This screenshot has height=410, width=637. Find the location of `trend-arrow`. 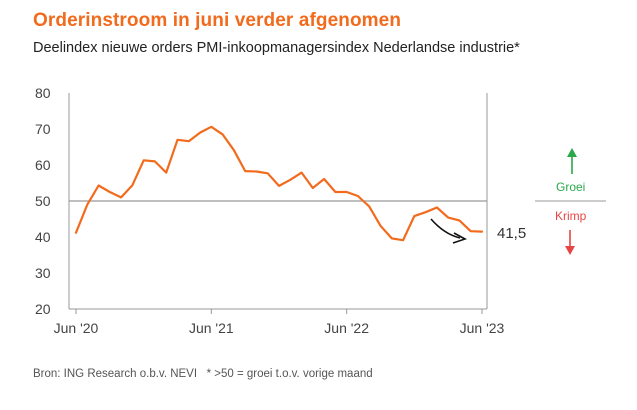

trend-arrow is located at coordinates (445, 228).